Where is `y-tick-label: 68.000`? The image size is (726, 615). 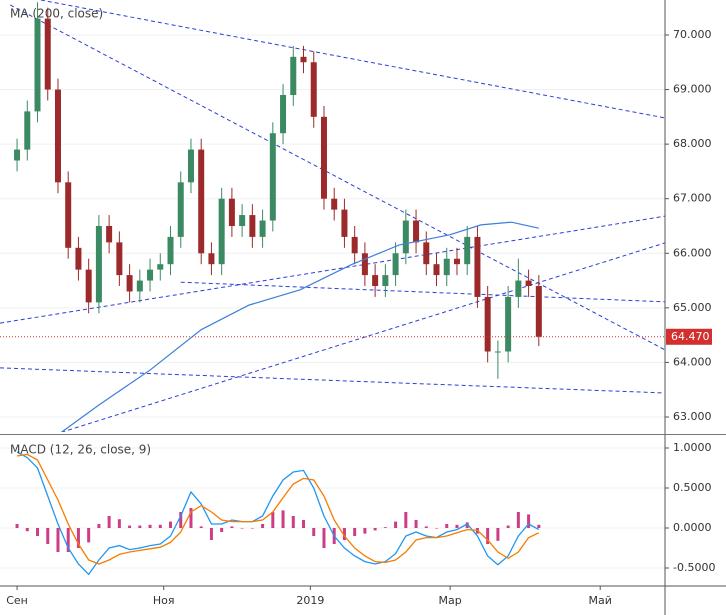
y-tick-label: 68.000 is located at coordinates (692, 143).